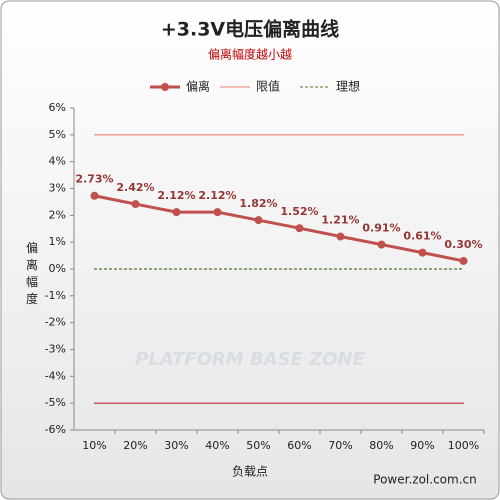  Describe the element at coordinates (94, 179) in the screenshot. I see `data-label: 2.73%` at that location.